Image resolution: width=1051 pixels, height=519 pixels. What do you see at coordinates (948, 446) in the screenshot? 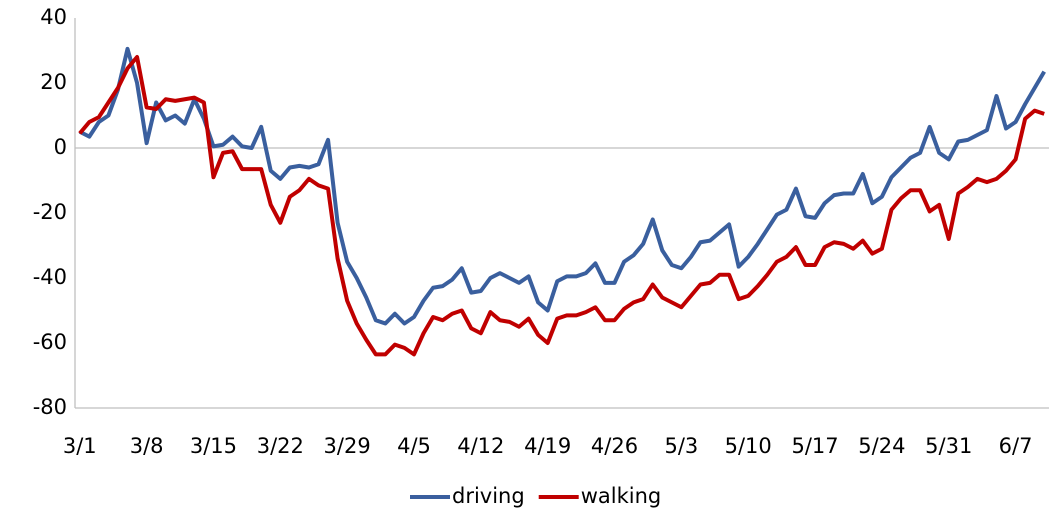
I see `x-tick-label: 5/31` at bounding box center [948, 446].